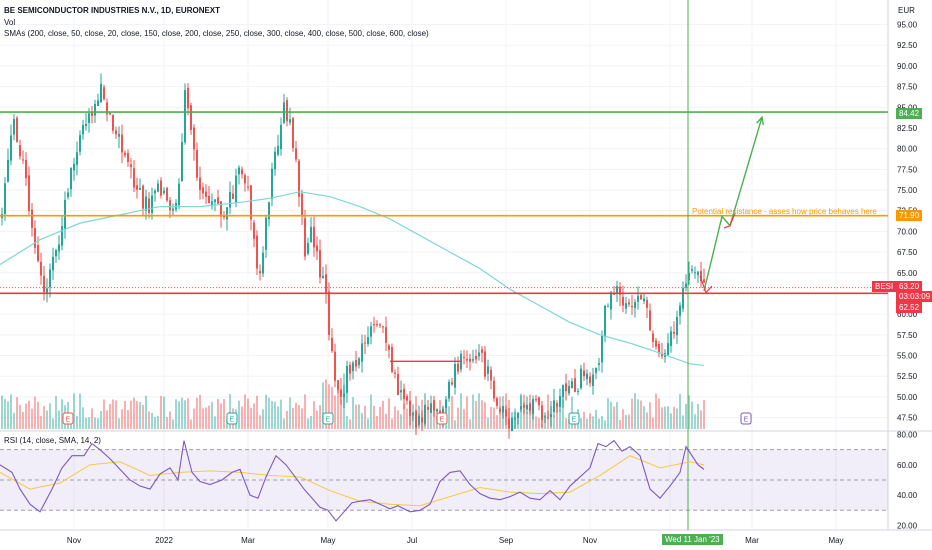  Describe the element at coordinates (412, 540) in the screenshot. I see `time-tick-label: Jul` at that location.